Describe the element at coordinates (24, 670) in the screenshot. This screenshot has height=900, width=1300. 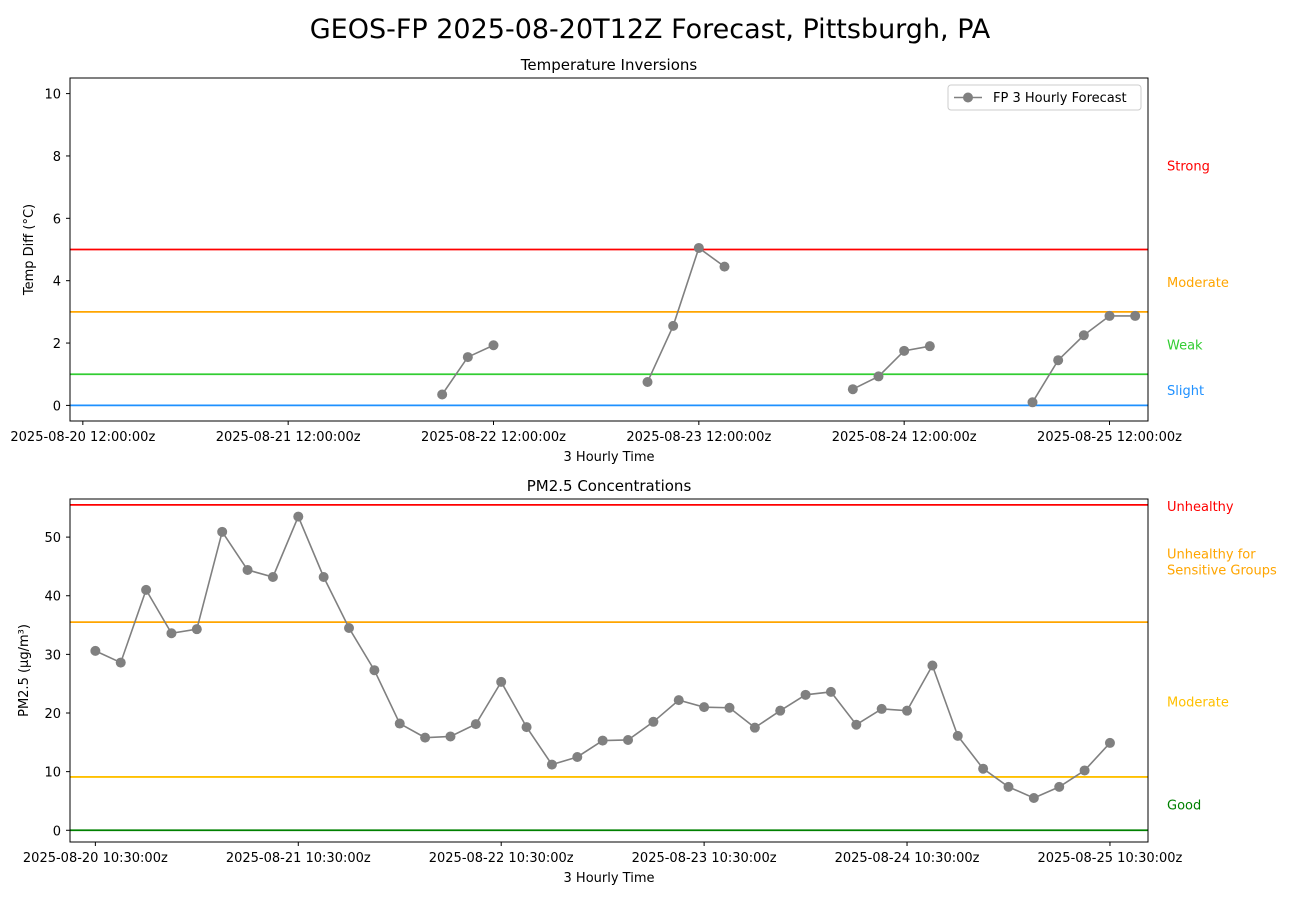
I see `pm25-y-axis-label: PM2.5 (μg/m³)` at that location.